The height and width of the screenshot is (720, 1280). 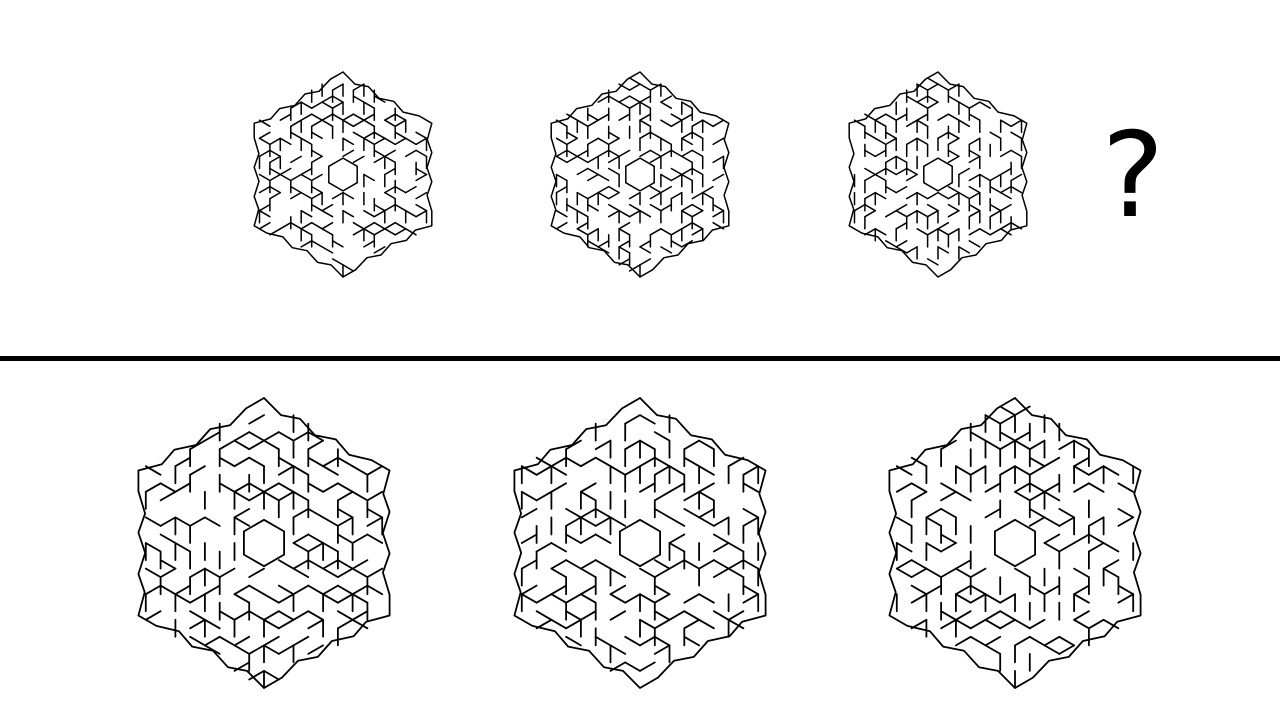 I want to click on divider-line, so click(x=640, y=358).